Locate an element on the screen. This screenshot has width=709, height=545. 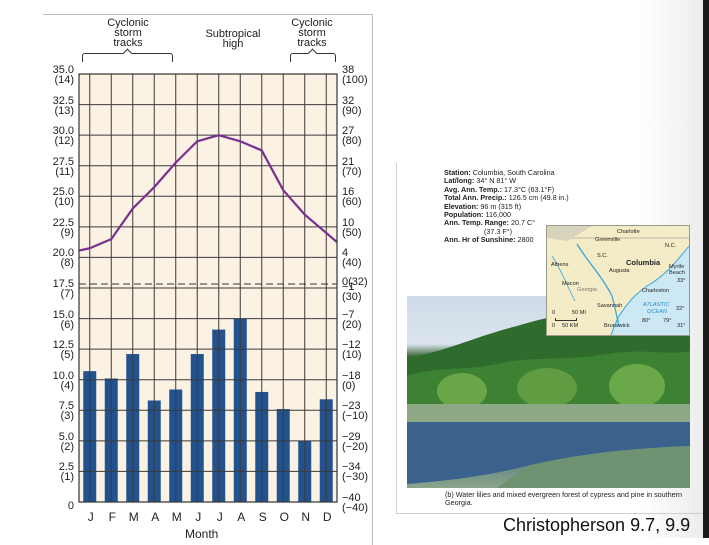
right-axis-tick: 21 (70) is located at coordinates (352, 166).